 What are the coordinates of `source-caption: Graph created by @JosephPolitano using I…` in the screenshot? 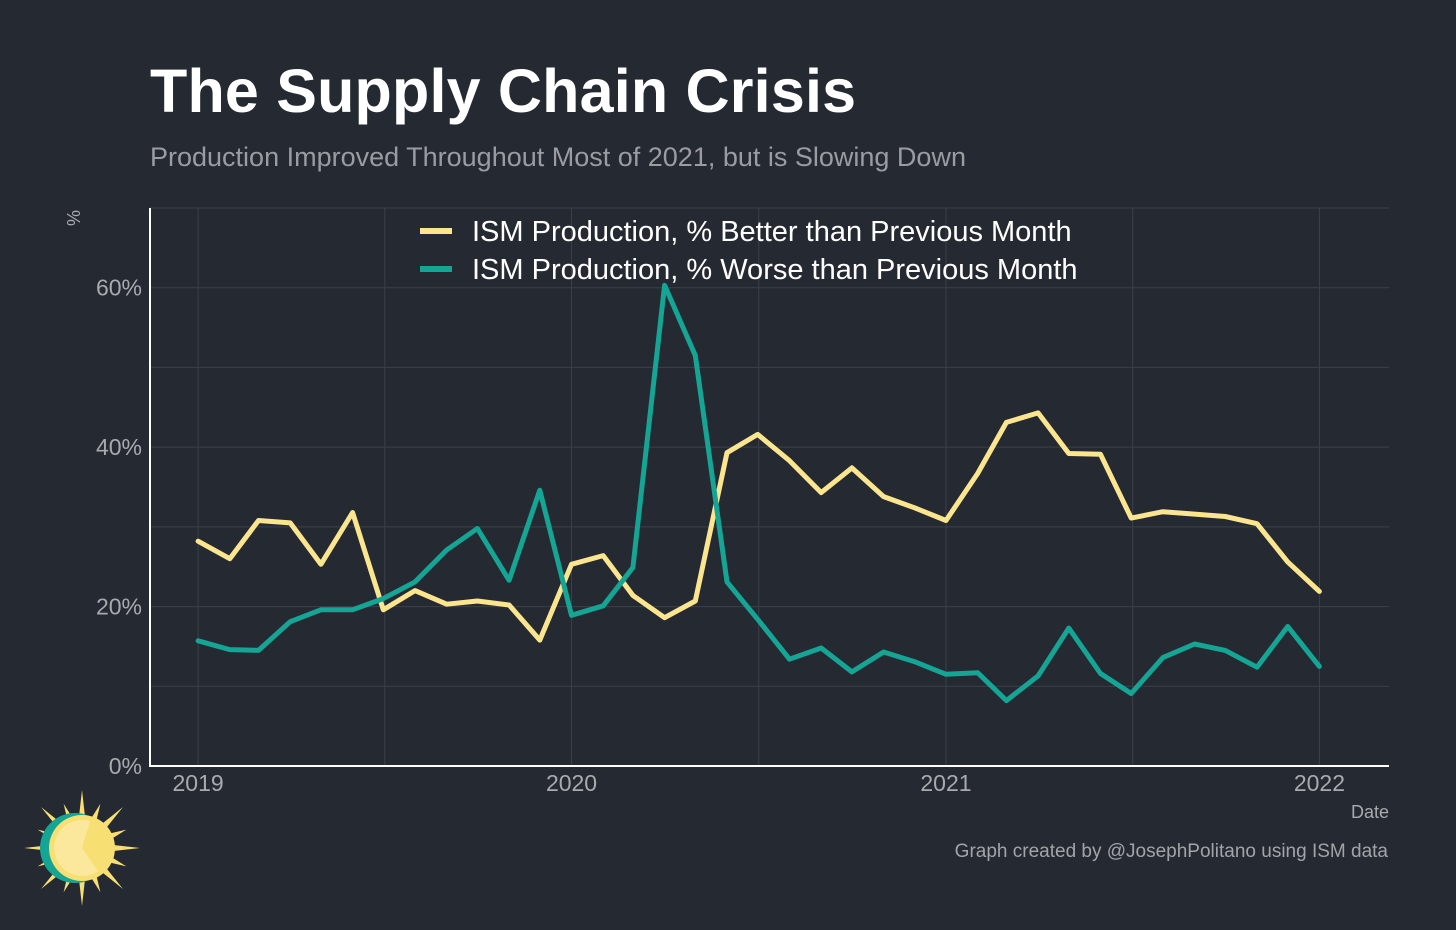 It's located at (1171, 851).